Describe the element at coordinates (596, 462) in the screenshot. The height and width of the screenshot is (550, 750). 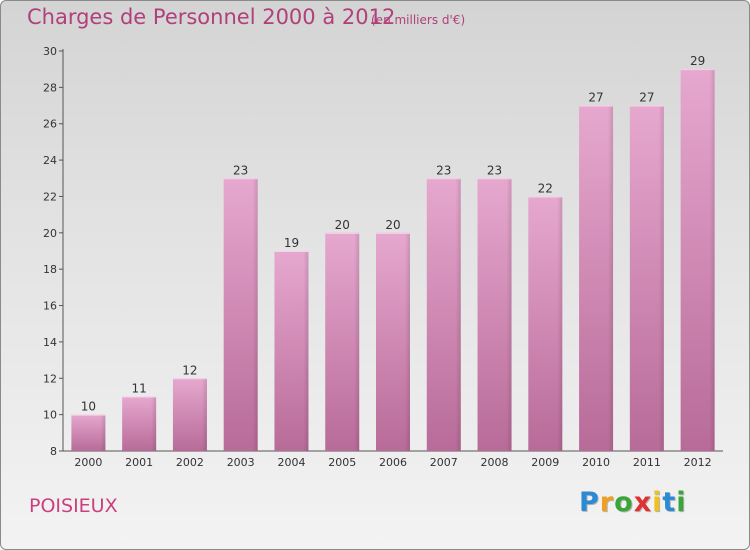
I see `x-tick-label: 2010` at that location.